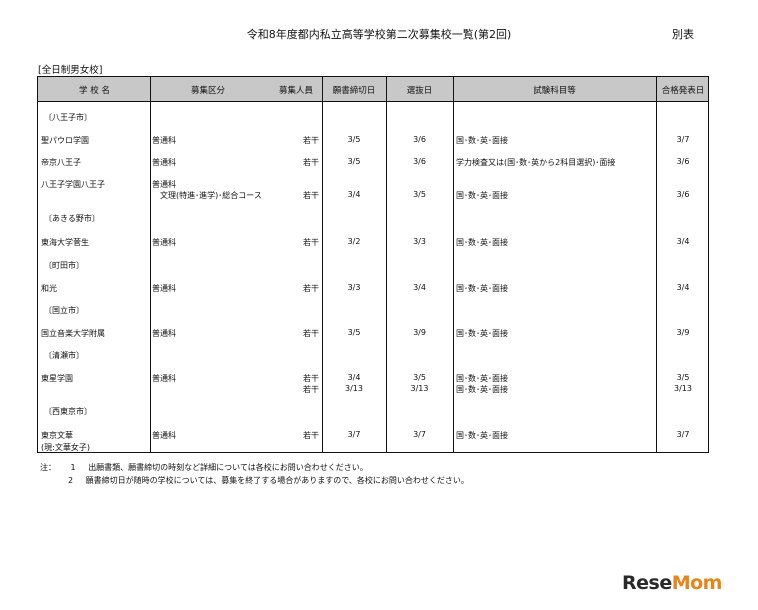 The width and height of the screenshot is (758, 610). I want to click on school-name: 聖パウロ学園, so click(65, 140).